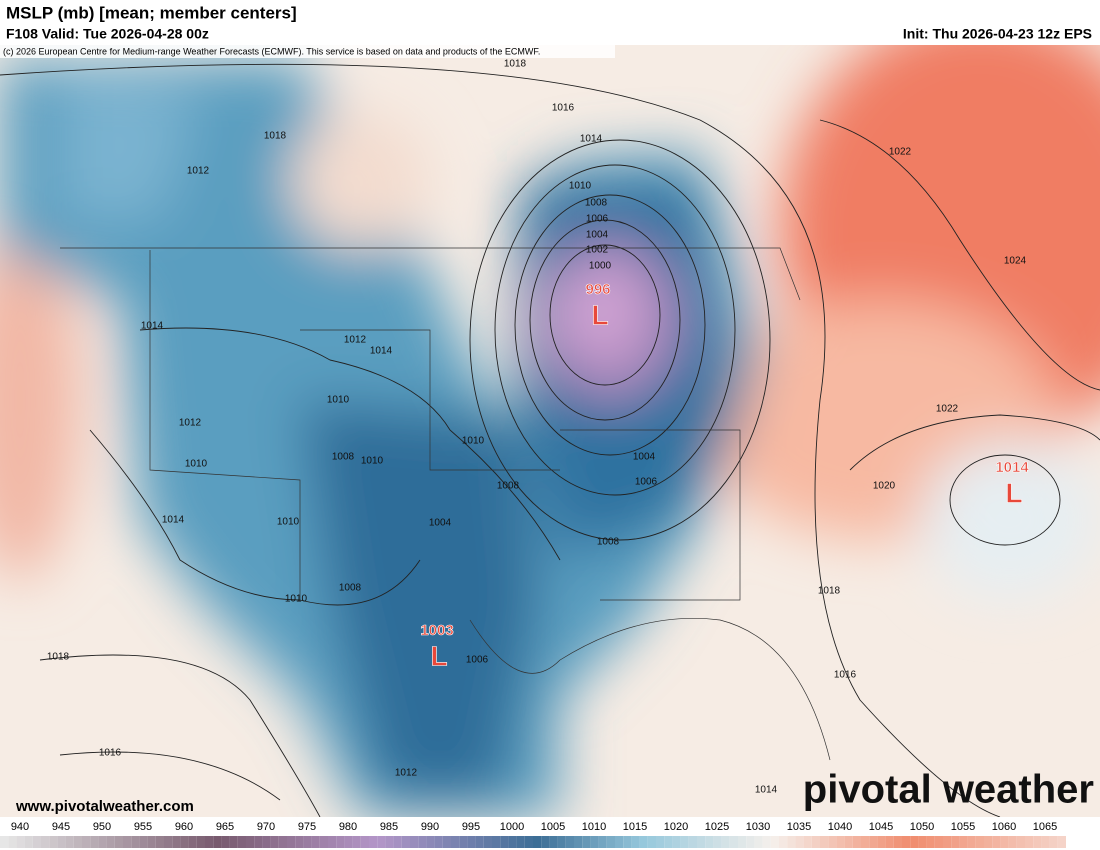 Image resolution: width=1100 pixels, height=850 pixels. I want to click on low-pressure: 1003, so click(436, 630).